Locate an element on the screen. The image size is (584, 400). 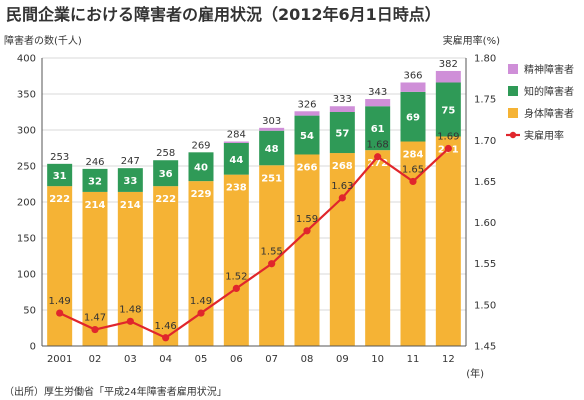
left-tick-label: 50 is located at coordinates (29, 311).